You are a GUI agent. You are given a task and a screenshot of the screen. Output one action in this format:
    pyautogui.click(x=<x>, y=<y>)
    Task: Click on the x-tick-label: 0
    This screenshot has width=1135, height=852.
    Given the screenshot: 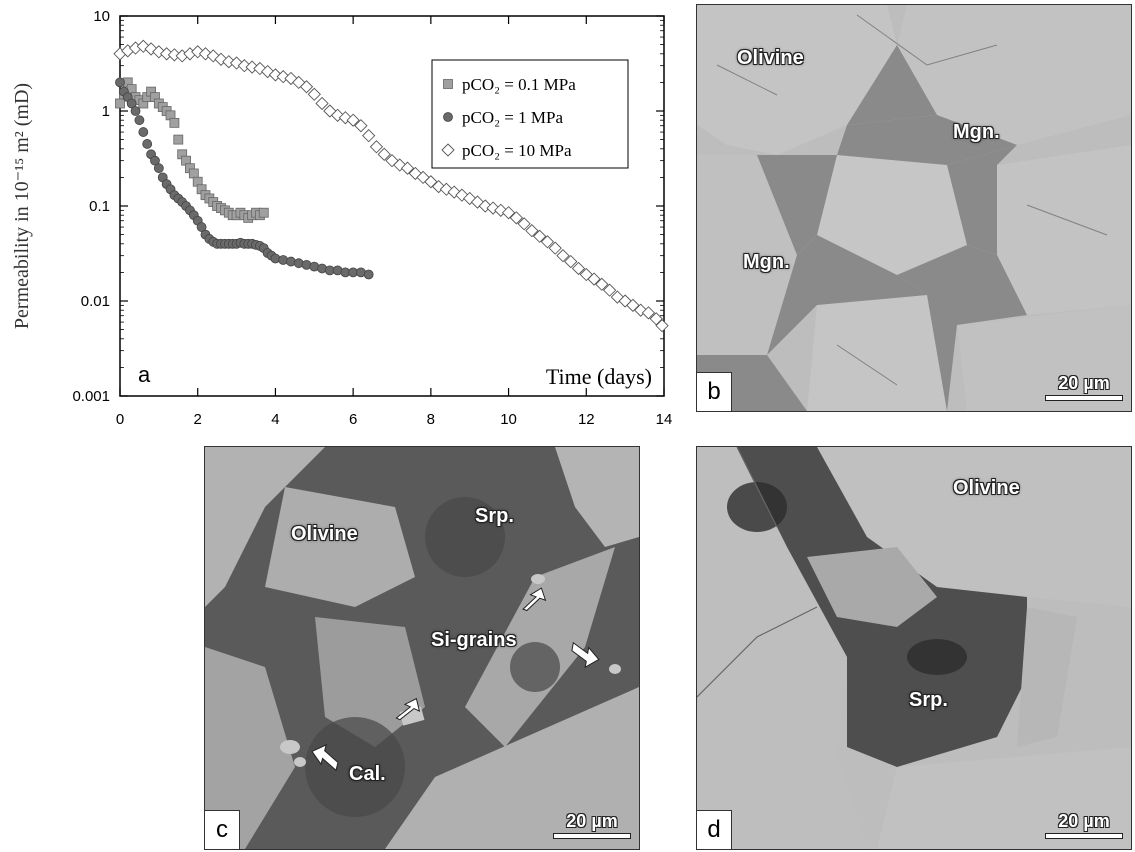 What is the action you would take?
    pyautogui.click(x=120, y=419)
    